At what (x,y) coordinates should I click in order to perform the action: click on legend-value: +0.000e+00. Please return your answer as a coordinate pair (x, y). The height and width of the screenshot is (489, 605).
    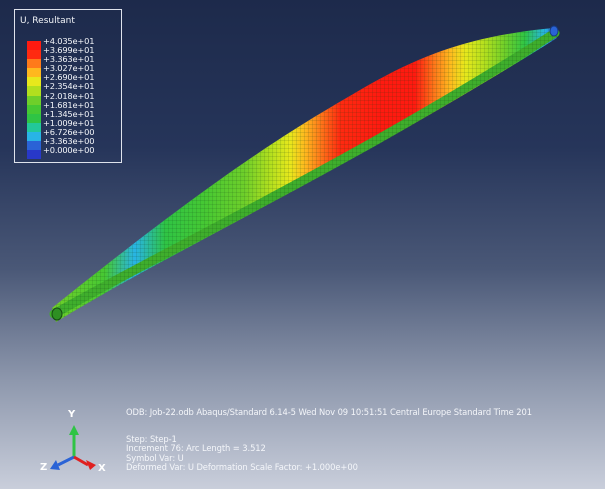
    Looking at the image, I should click on (69, 150).